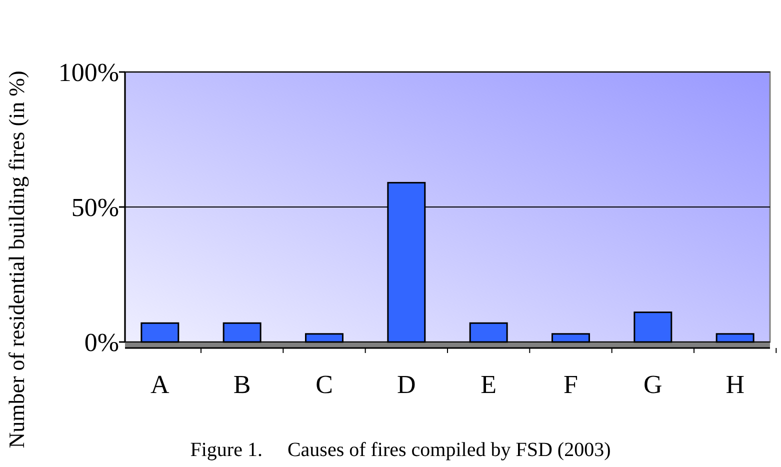 Image resolution: width=781 pixels, height=467 pixels. I want to click on y-axis-title: Number of residential building fires (in %), so click(16, 259).